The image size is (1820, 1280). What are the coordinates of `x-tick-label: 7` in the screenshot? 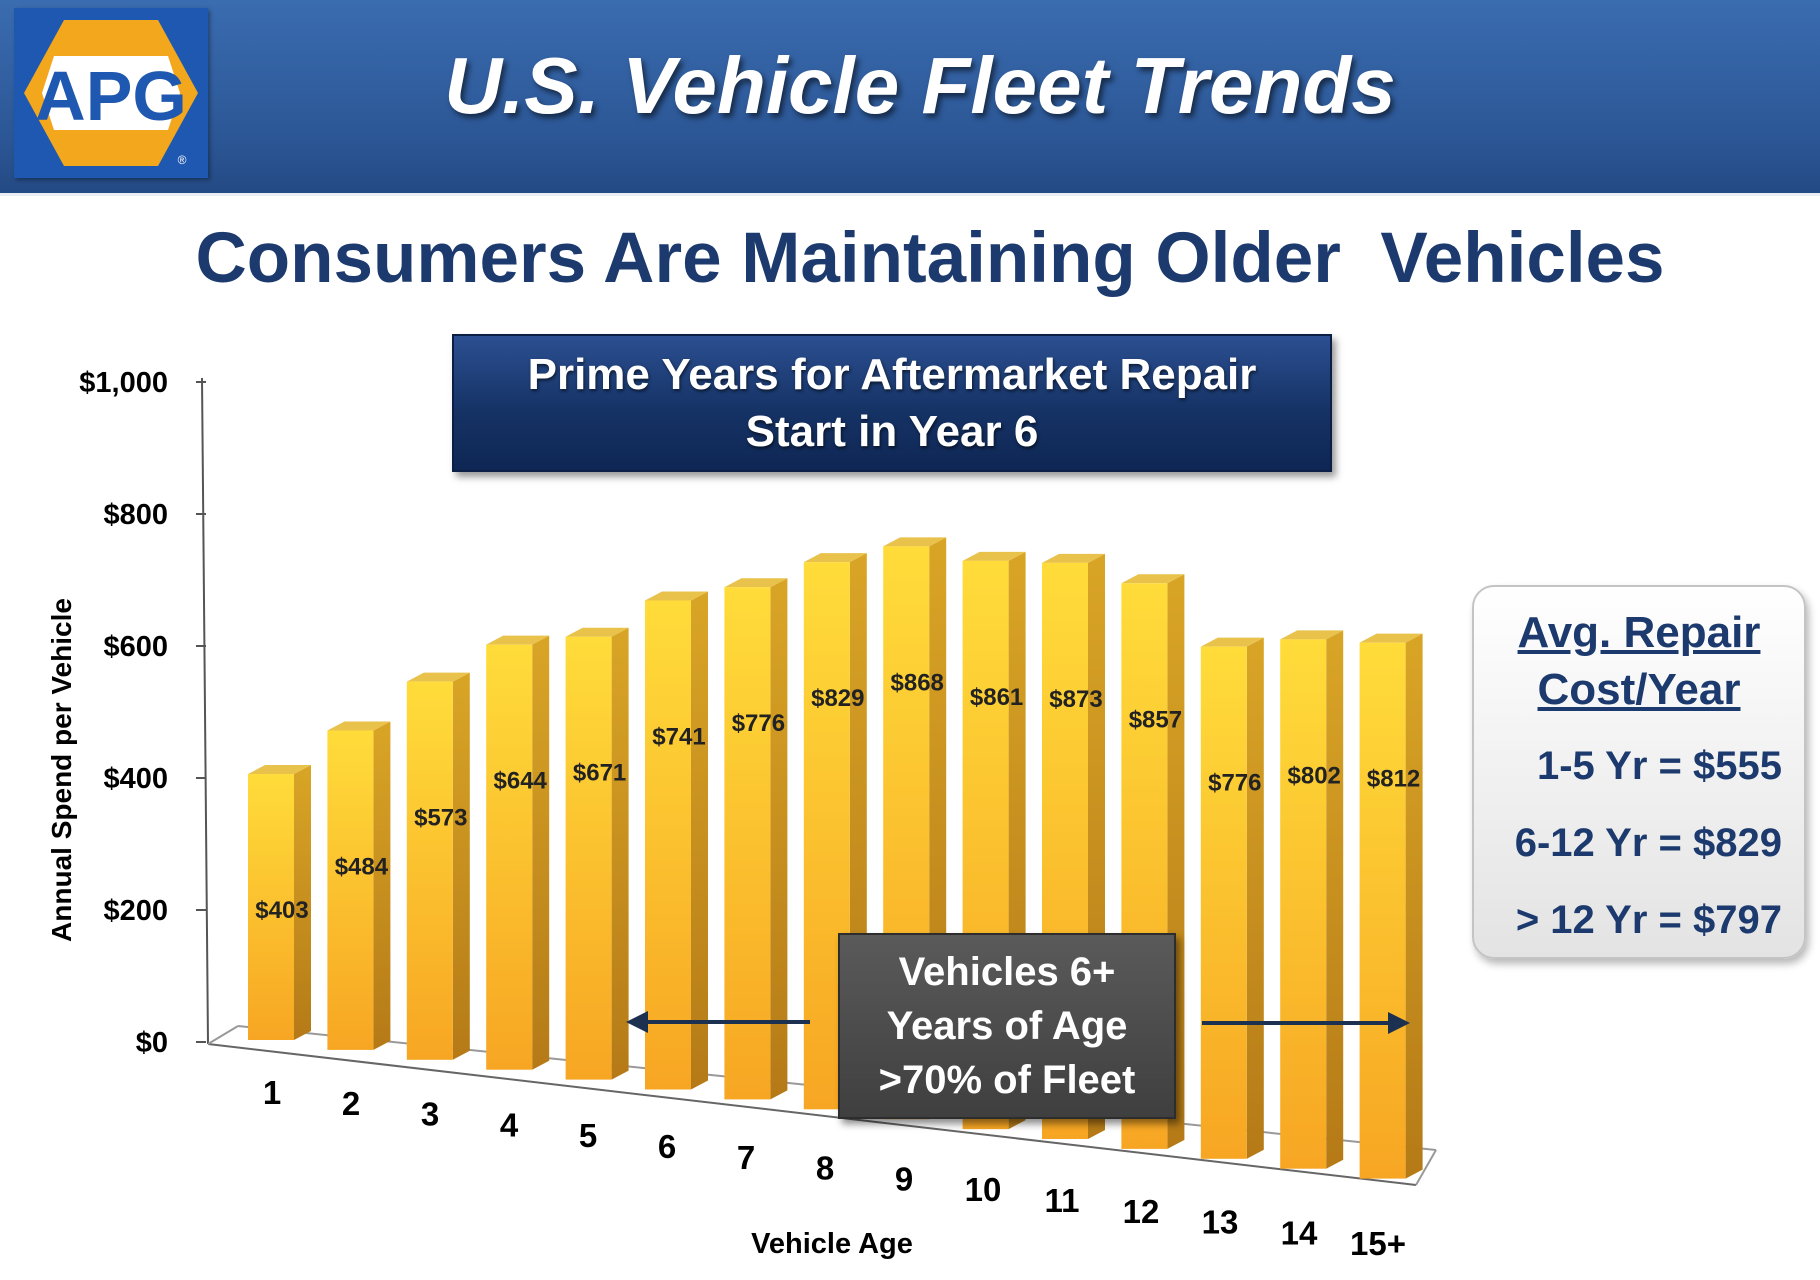 It's located at (746, 1157).